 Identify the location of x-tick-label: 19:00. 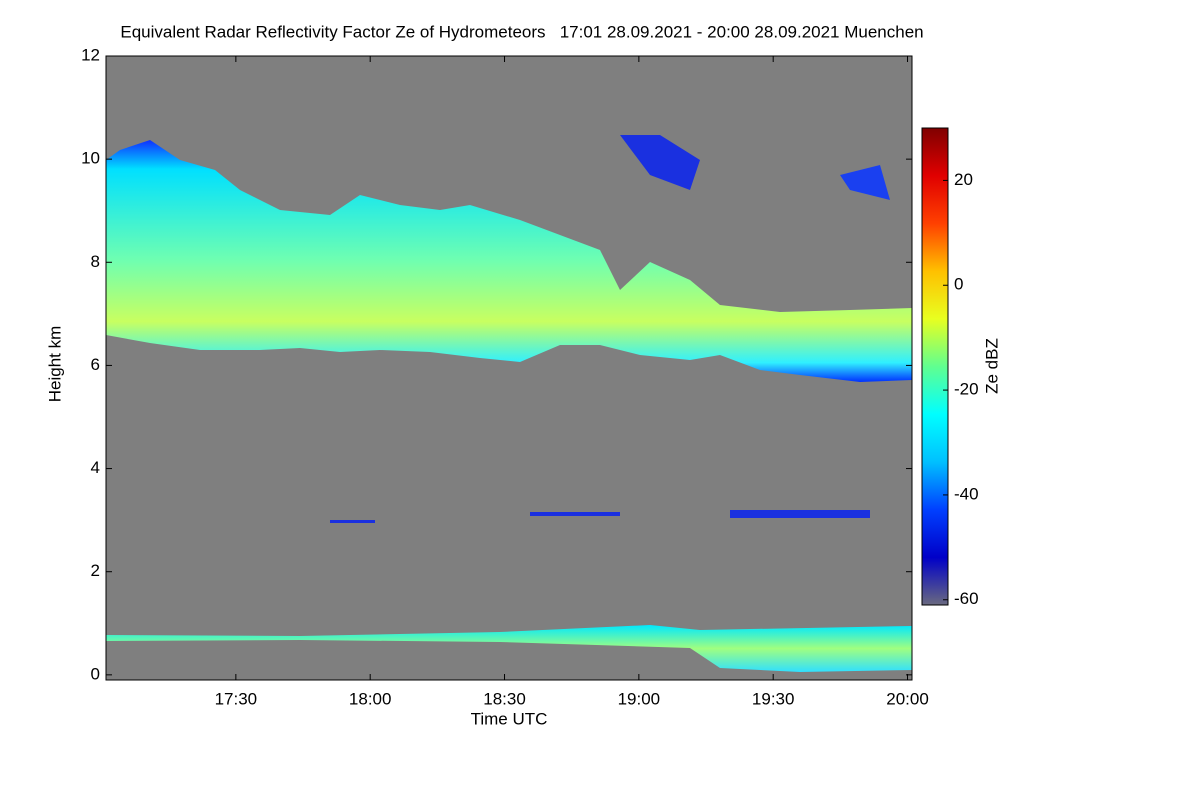
(639, 698).